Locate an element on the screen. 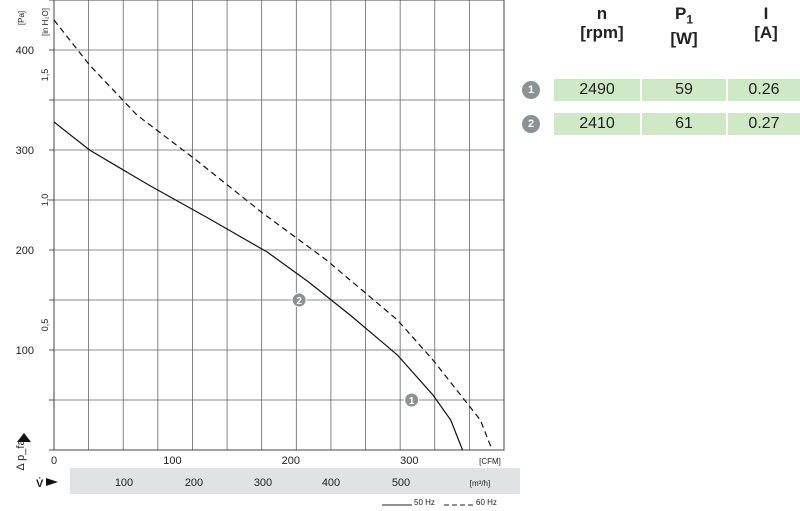  y-tick-label: 400 is located at coordinates (25, 51).